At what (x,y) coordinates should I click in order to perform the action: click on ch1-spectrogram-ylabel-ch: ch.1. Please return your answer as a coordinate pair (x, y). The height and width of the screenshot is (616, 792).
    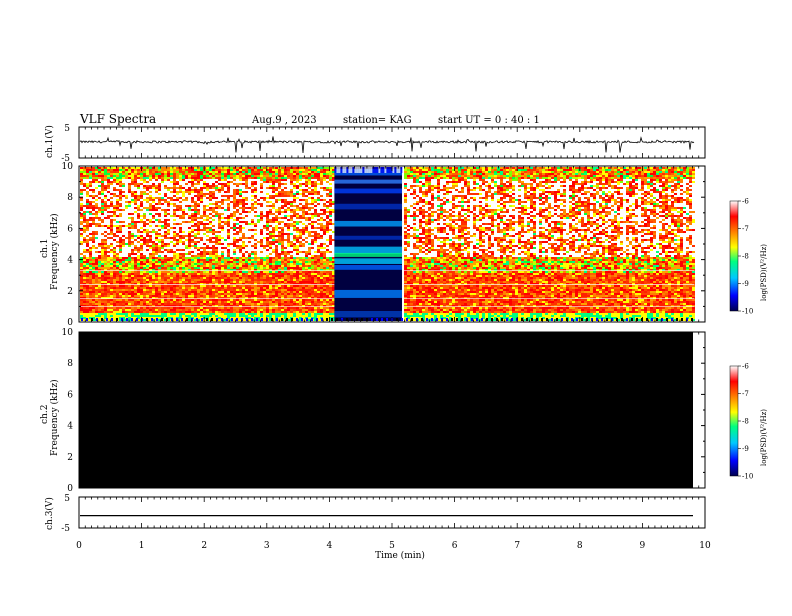
    Looking at the image, I should click on (45, 248).